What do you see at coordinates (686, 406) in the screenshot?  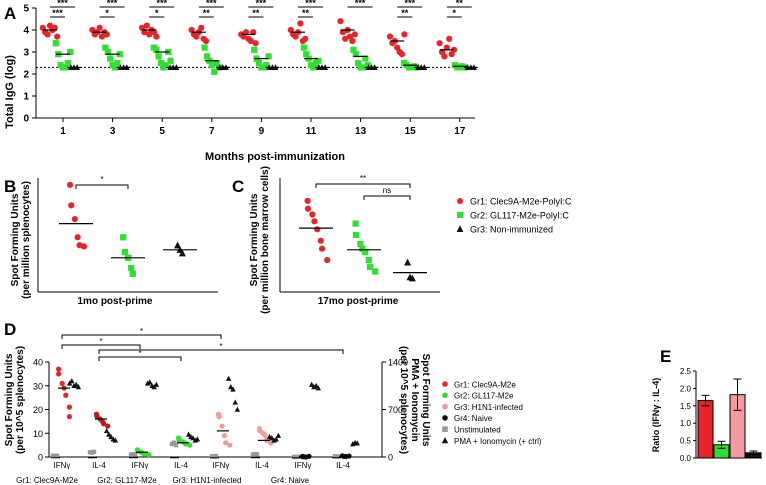 I see `e-y-tick-label: 1.5` at bounding box center [686, 406].